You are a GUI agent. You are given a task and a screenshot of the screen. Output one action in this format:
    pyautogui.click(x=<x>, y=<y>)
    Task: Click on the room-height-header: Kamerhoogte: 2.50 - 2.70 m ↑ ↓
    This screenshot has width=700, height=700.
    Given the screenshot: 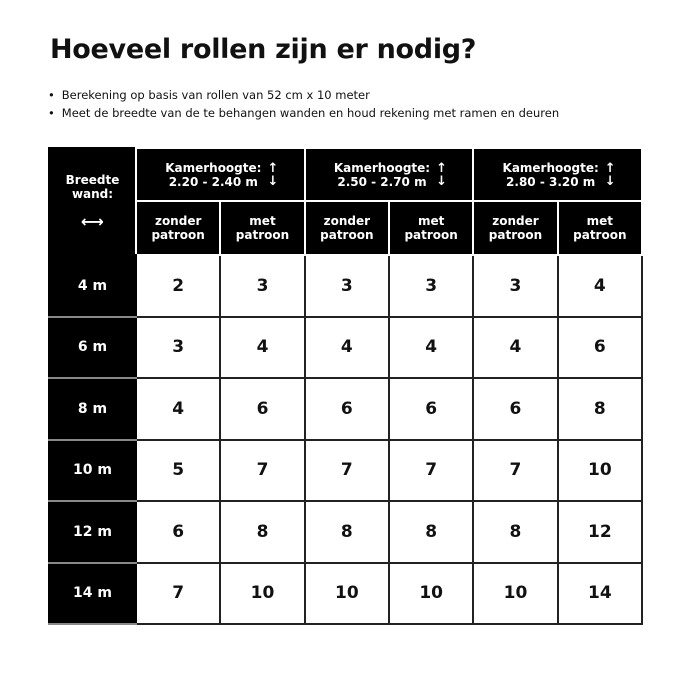 What is the action you would take?
    pyautogui.click(x=389, y=174)
    